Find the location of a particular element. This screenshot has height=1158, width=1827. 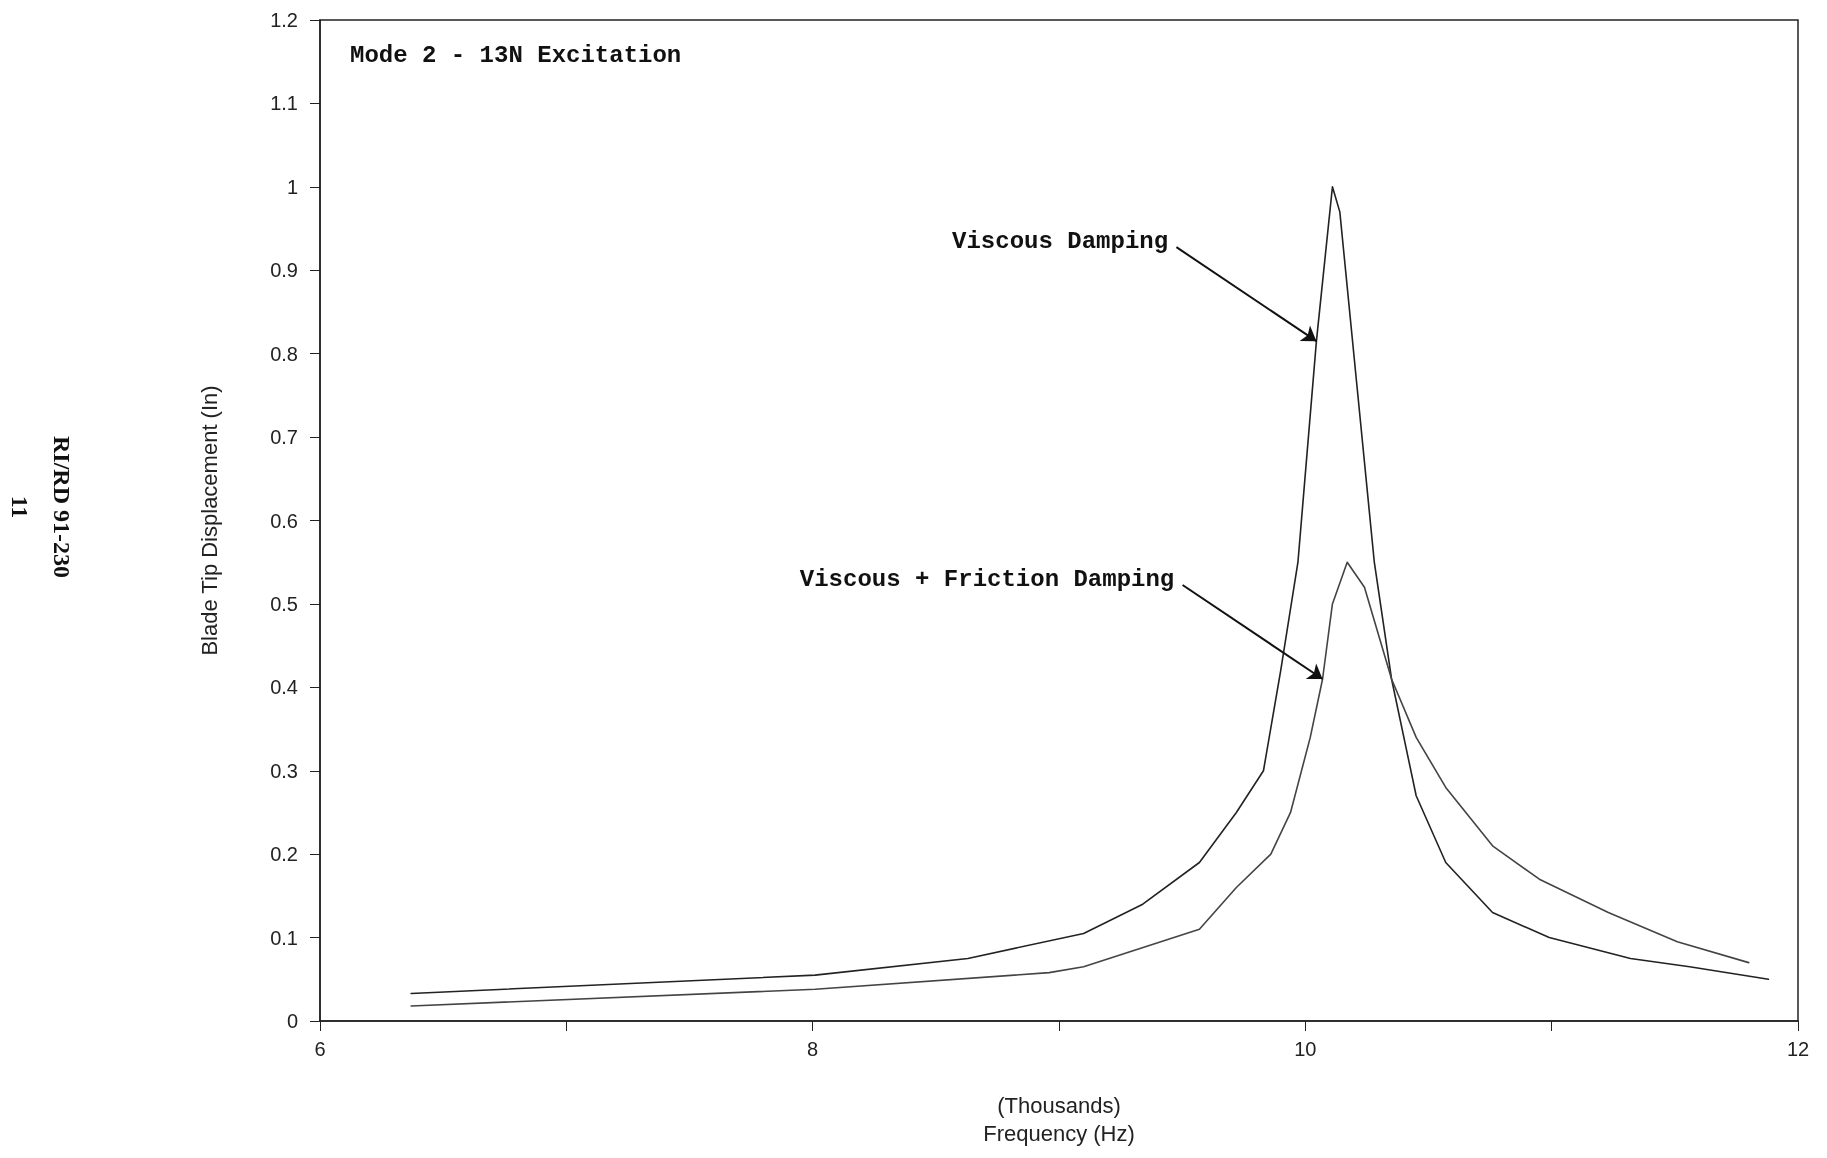

text: Mode 2 - 13N Excitation is located at coordinates (516, 55).